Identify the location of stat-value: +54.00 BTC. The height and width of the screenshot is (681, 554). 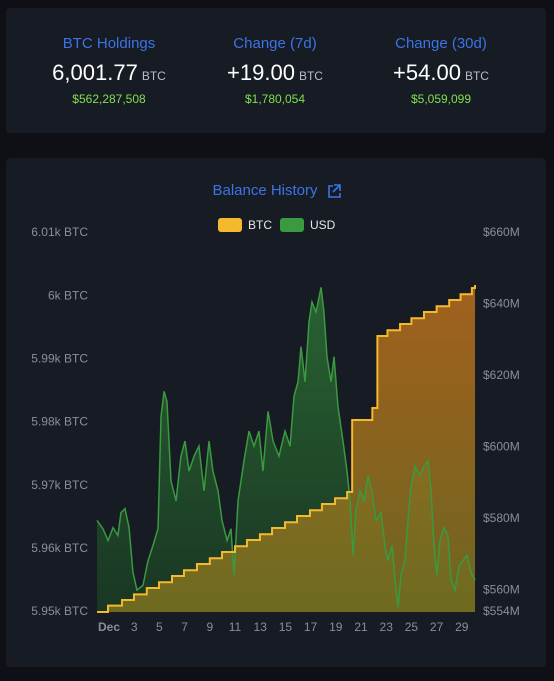
(441, 73).